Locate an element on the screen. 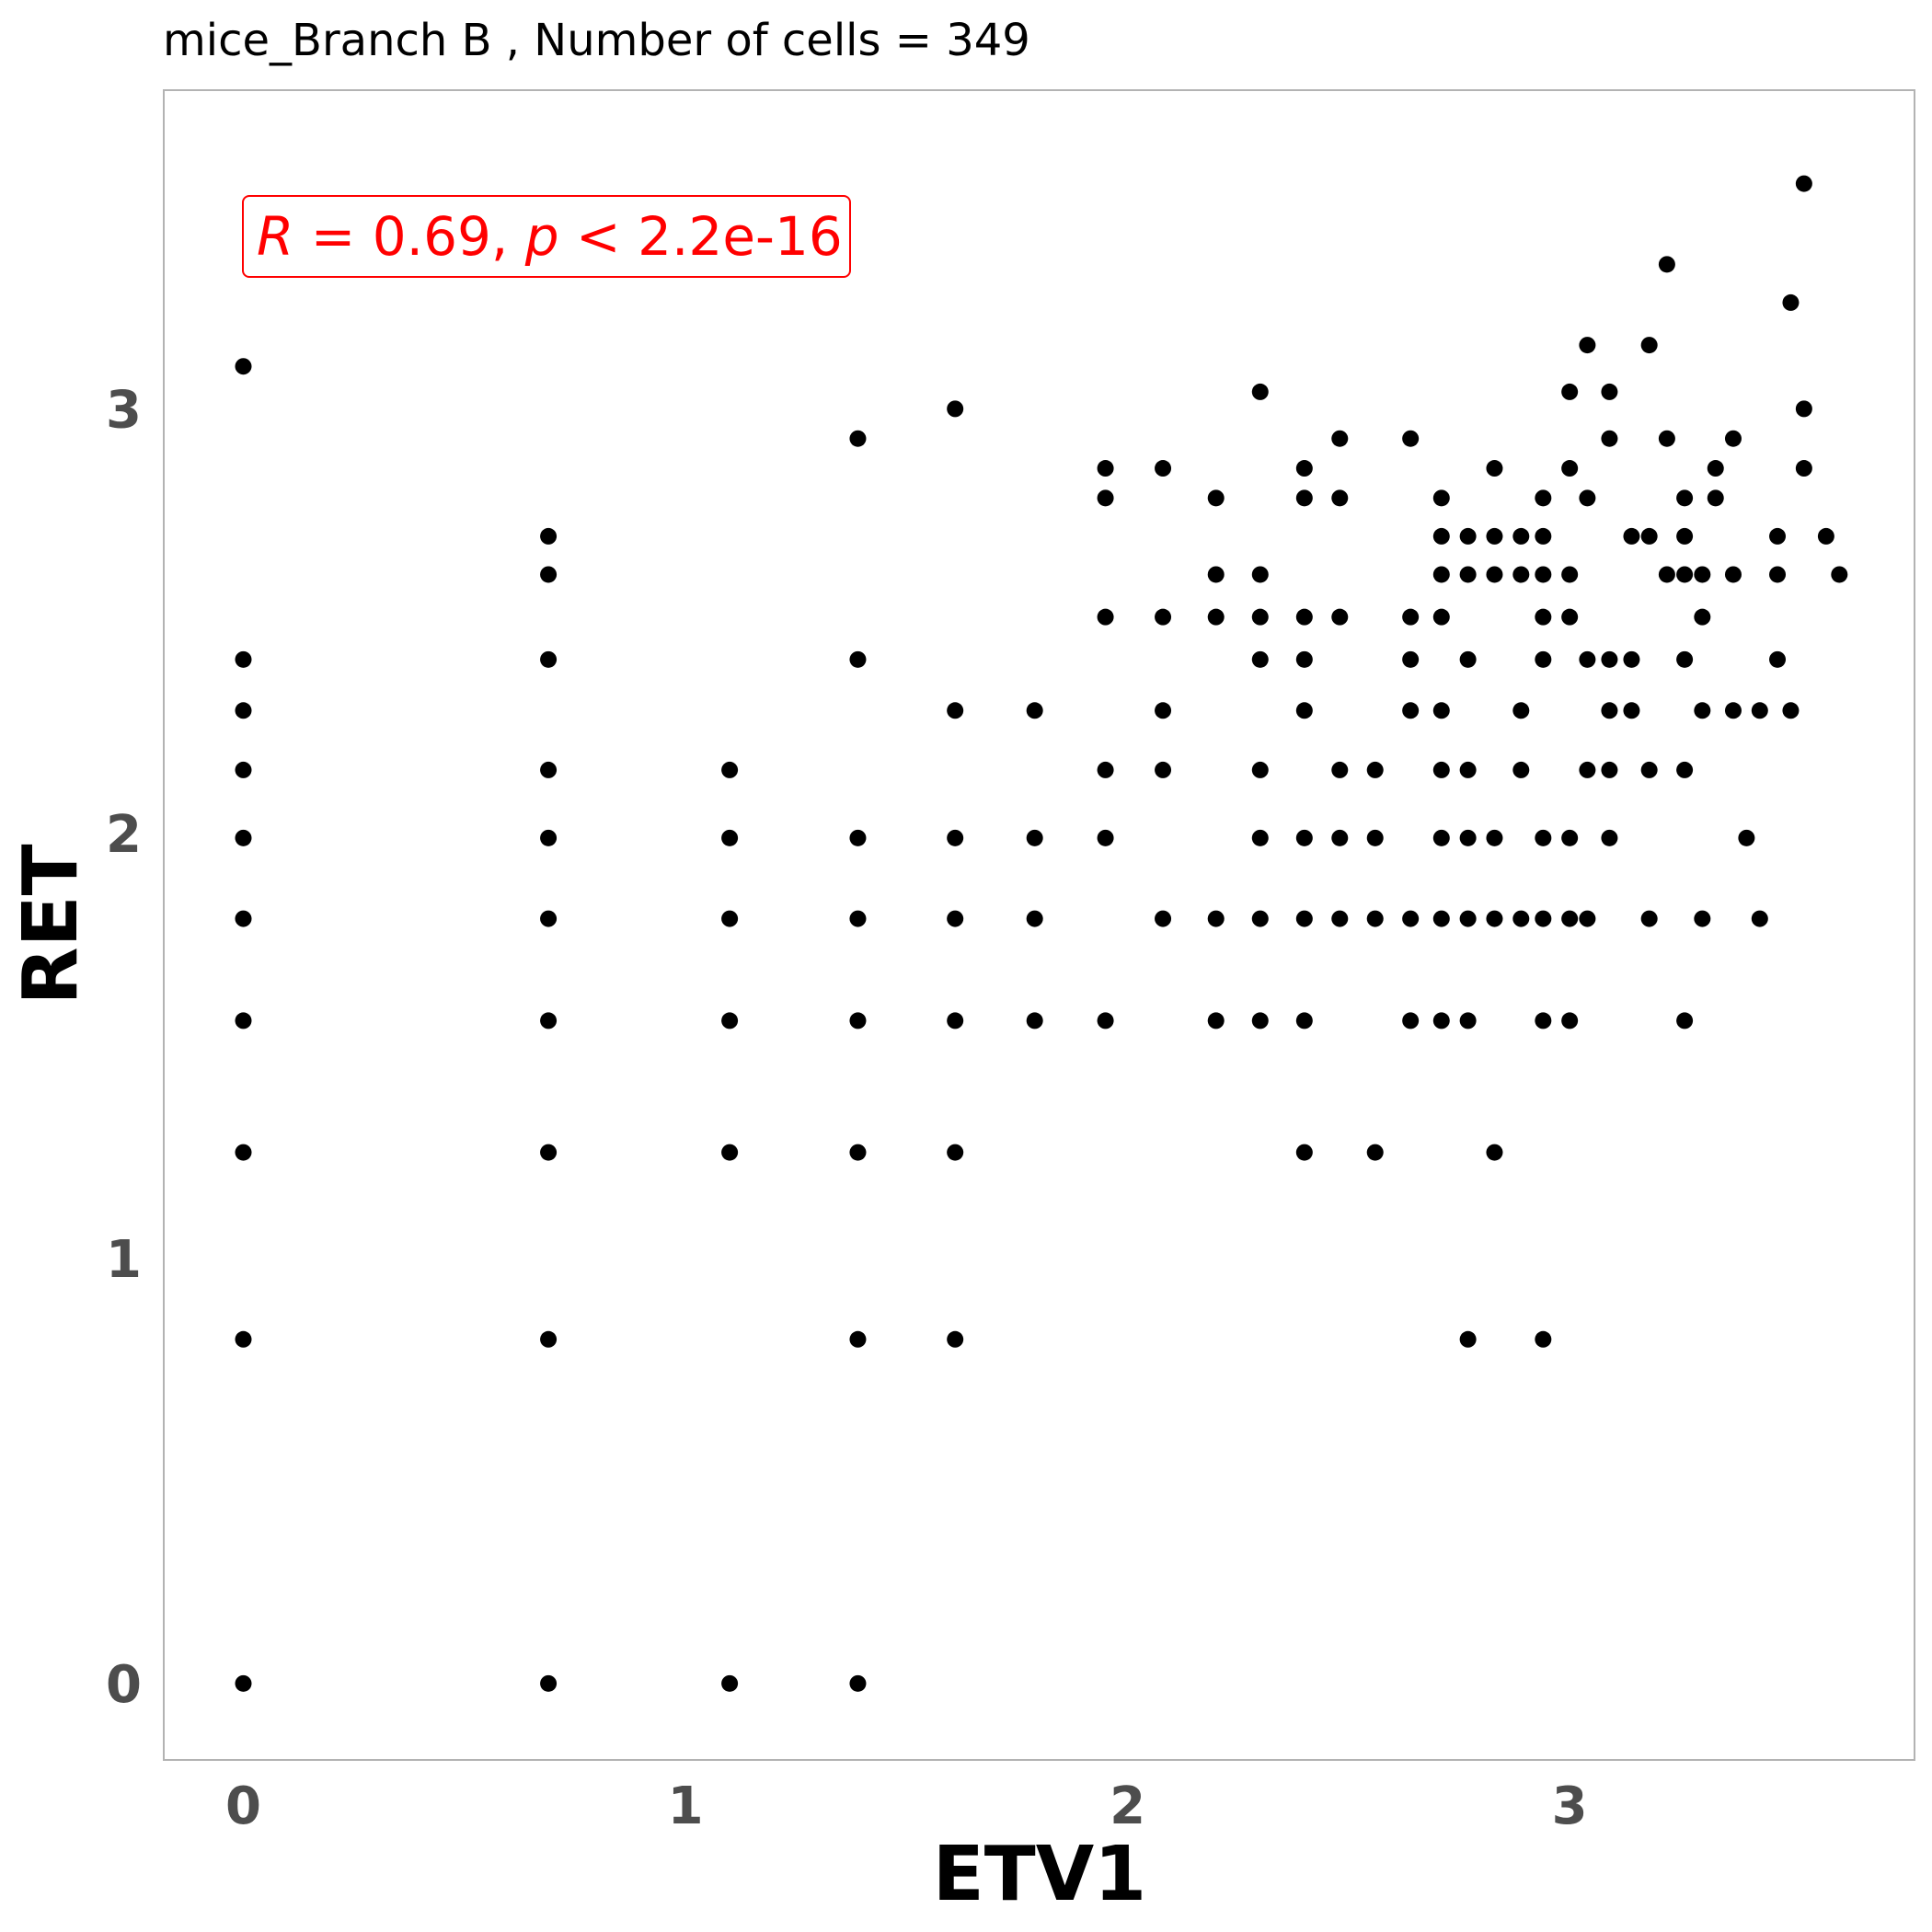  r-value: = 0.69, is located at coordinates (408, 236).